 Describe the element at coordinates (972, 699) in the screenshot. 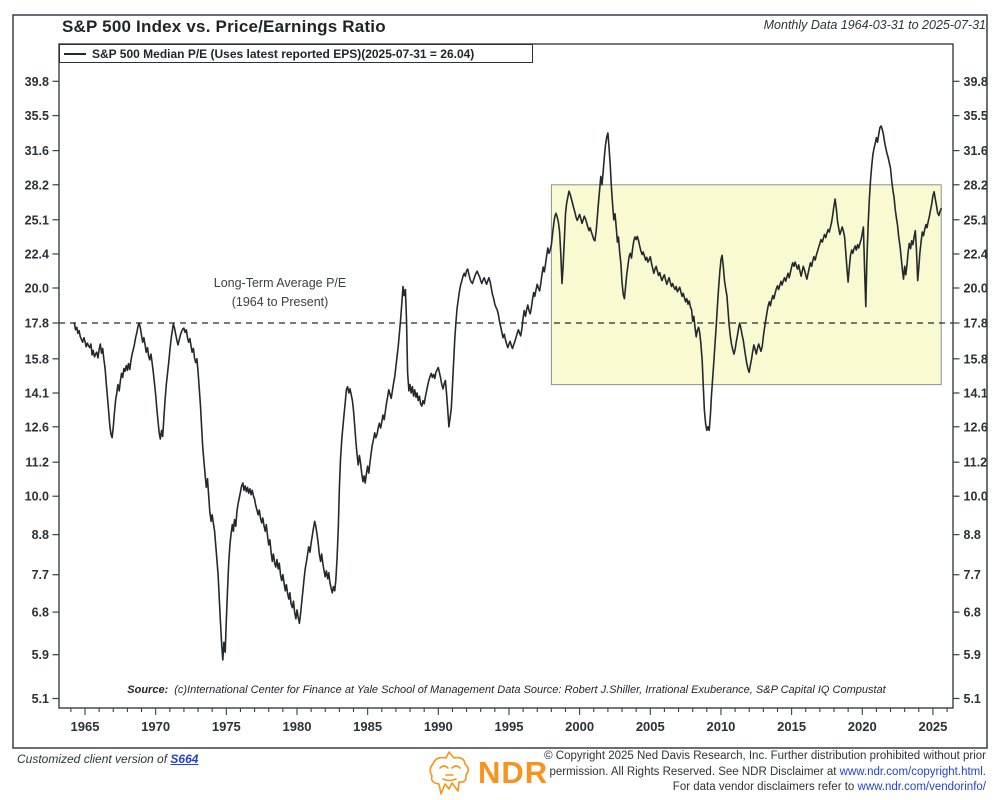

I see `y-tick-label-right: 5.1` at that location.